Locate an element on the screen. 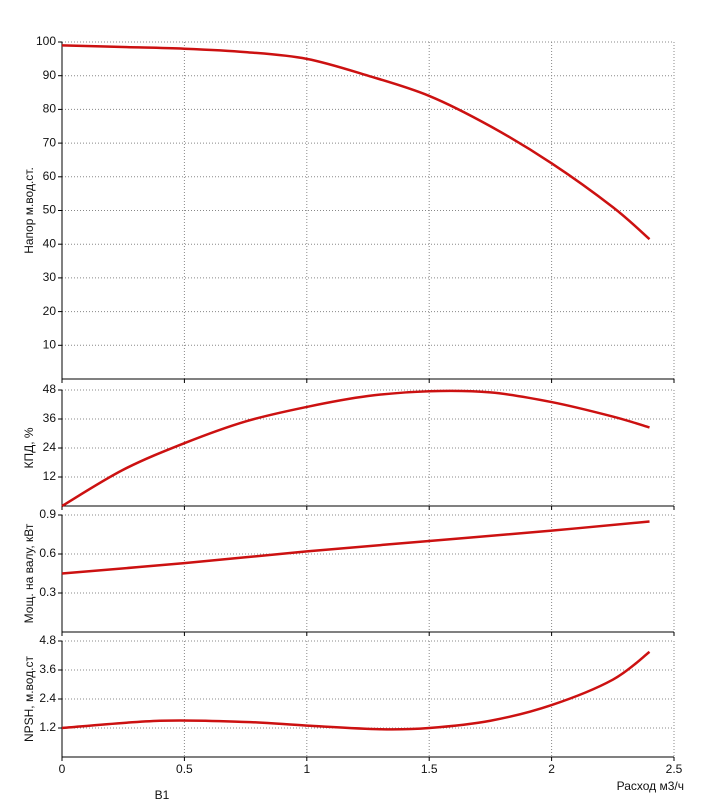  y-axis-label: Напор м.вод.ст. is located at coordinates (29, 210).